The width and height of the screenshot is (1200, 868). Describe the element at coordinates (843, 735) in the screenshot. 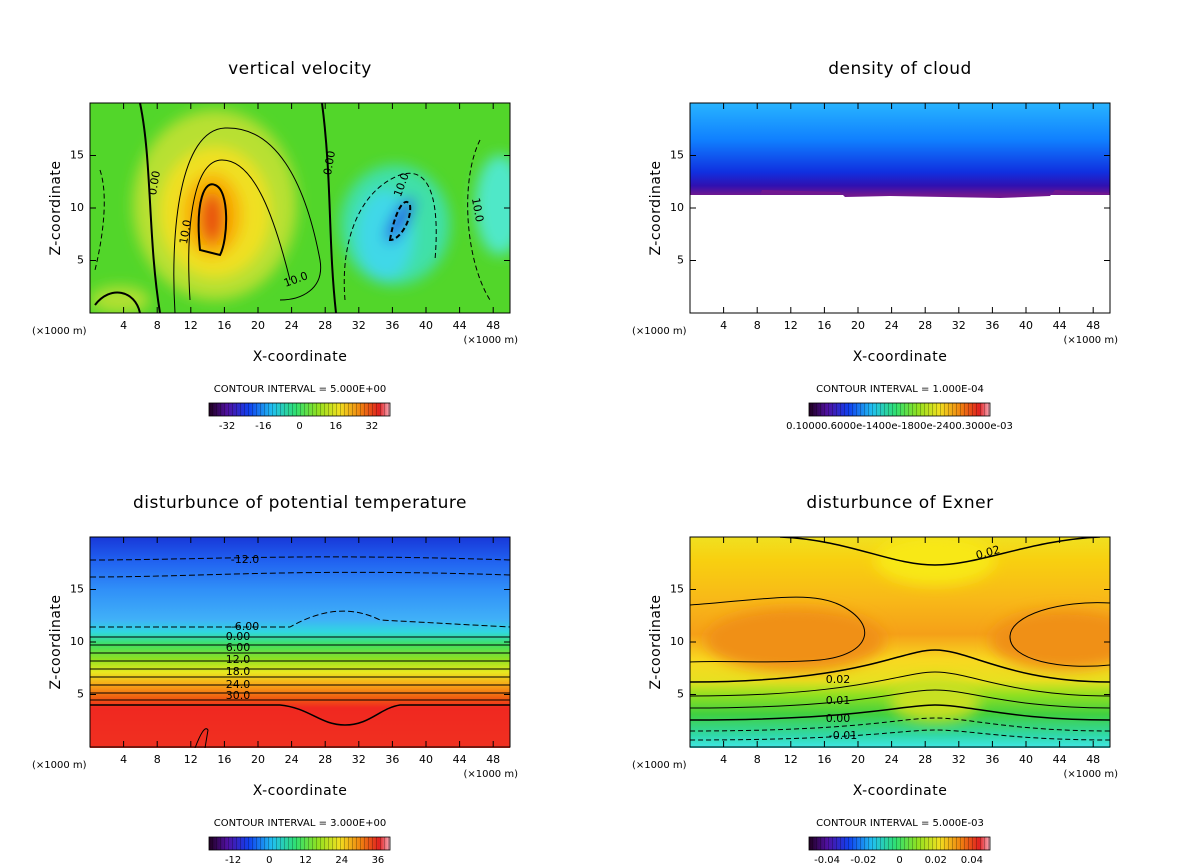

I see `contour-label: -0.01` at that location.